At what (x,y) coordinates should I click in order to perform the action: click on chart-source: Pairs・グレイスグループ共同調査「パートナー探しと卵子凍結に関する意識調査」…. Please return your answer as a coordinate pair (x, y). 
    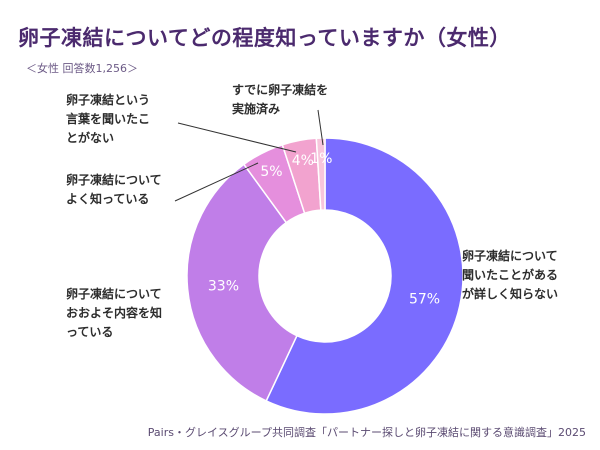
    Looking at the image, I should click on (366, 432).